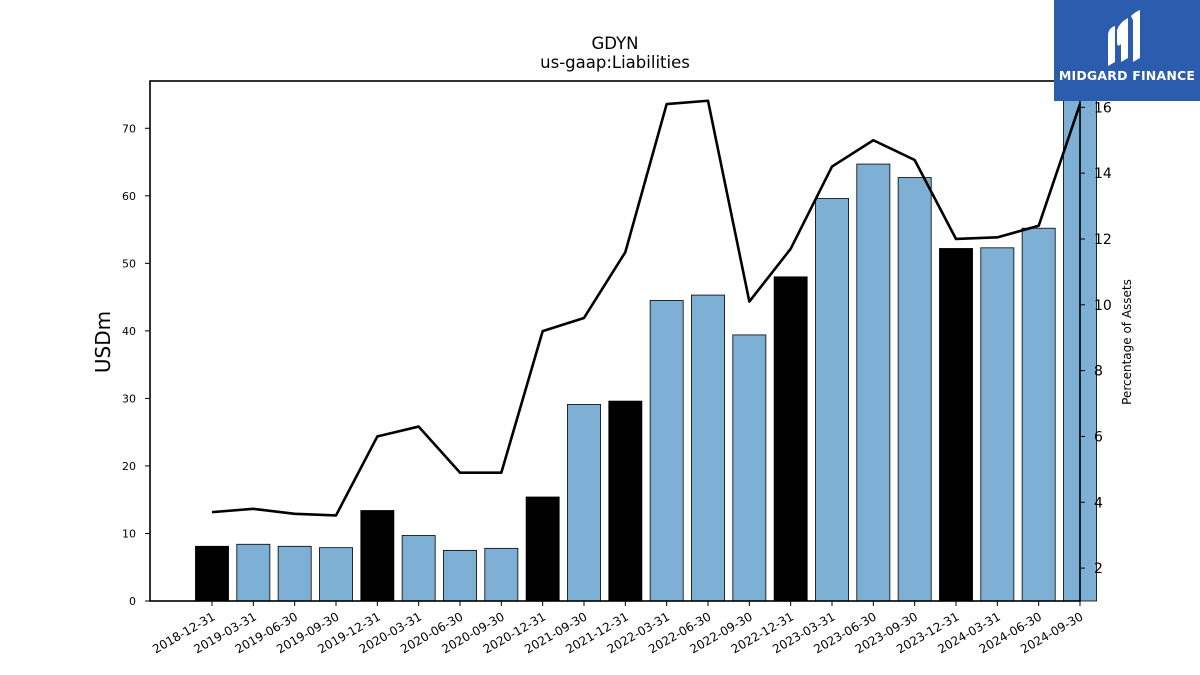 The width and height of the screenshot is (1200, 675). I want to click on y-tick-label: 10, so click(129, 533).